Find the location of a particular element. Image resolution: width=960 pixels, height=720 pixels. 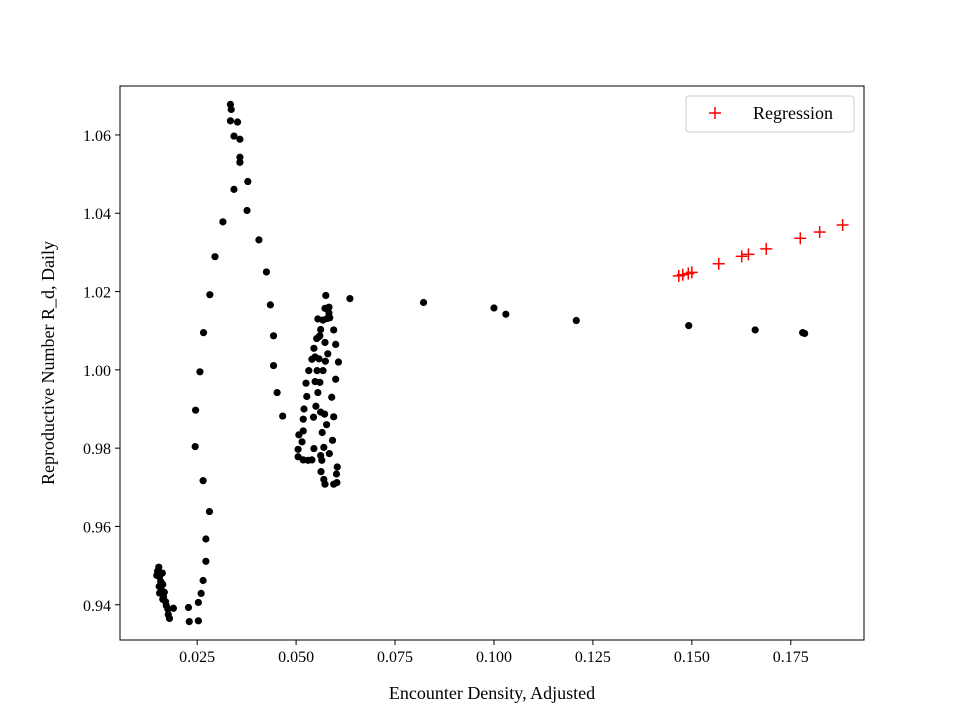

x-tick-label: 0.175 is located at coordinates (791, 657).